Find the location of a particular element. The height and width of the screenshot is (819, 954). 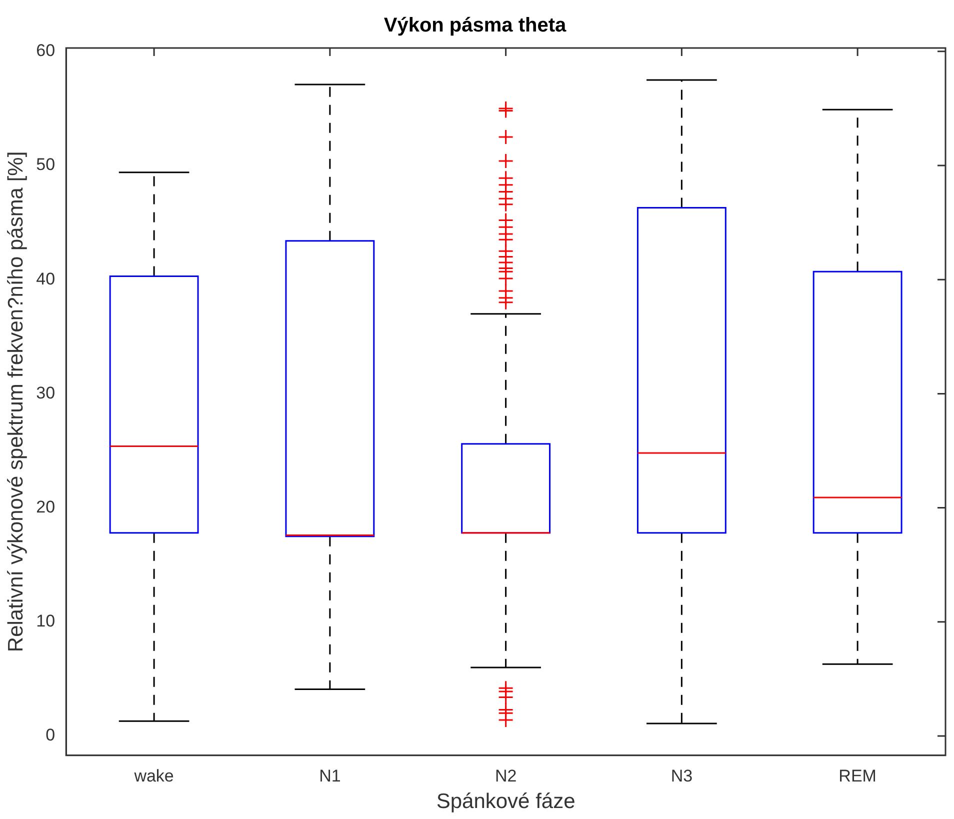

x-tick-label: N3 is located at coordinates (681, 776).